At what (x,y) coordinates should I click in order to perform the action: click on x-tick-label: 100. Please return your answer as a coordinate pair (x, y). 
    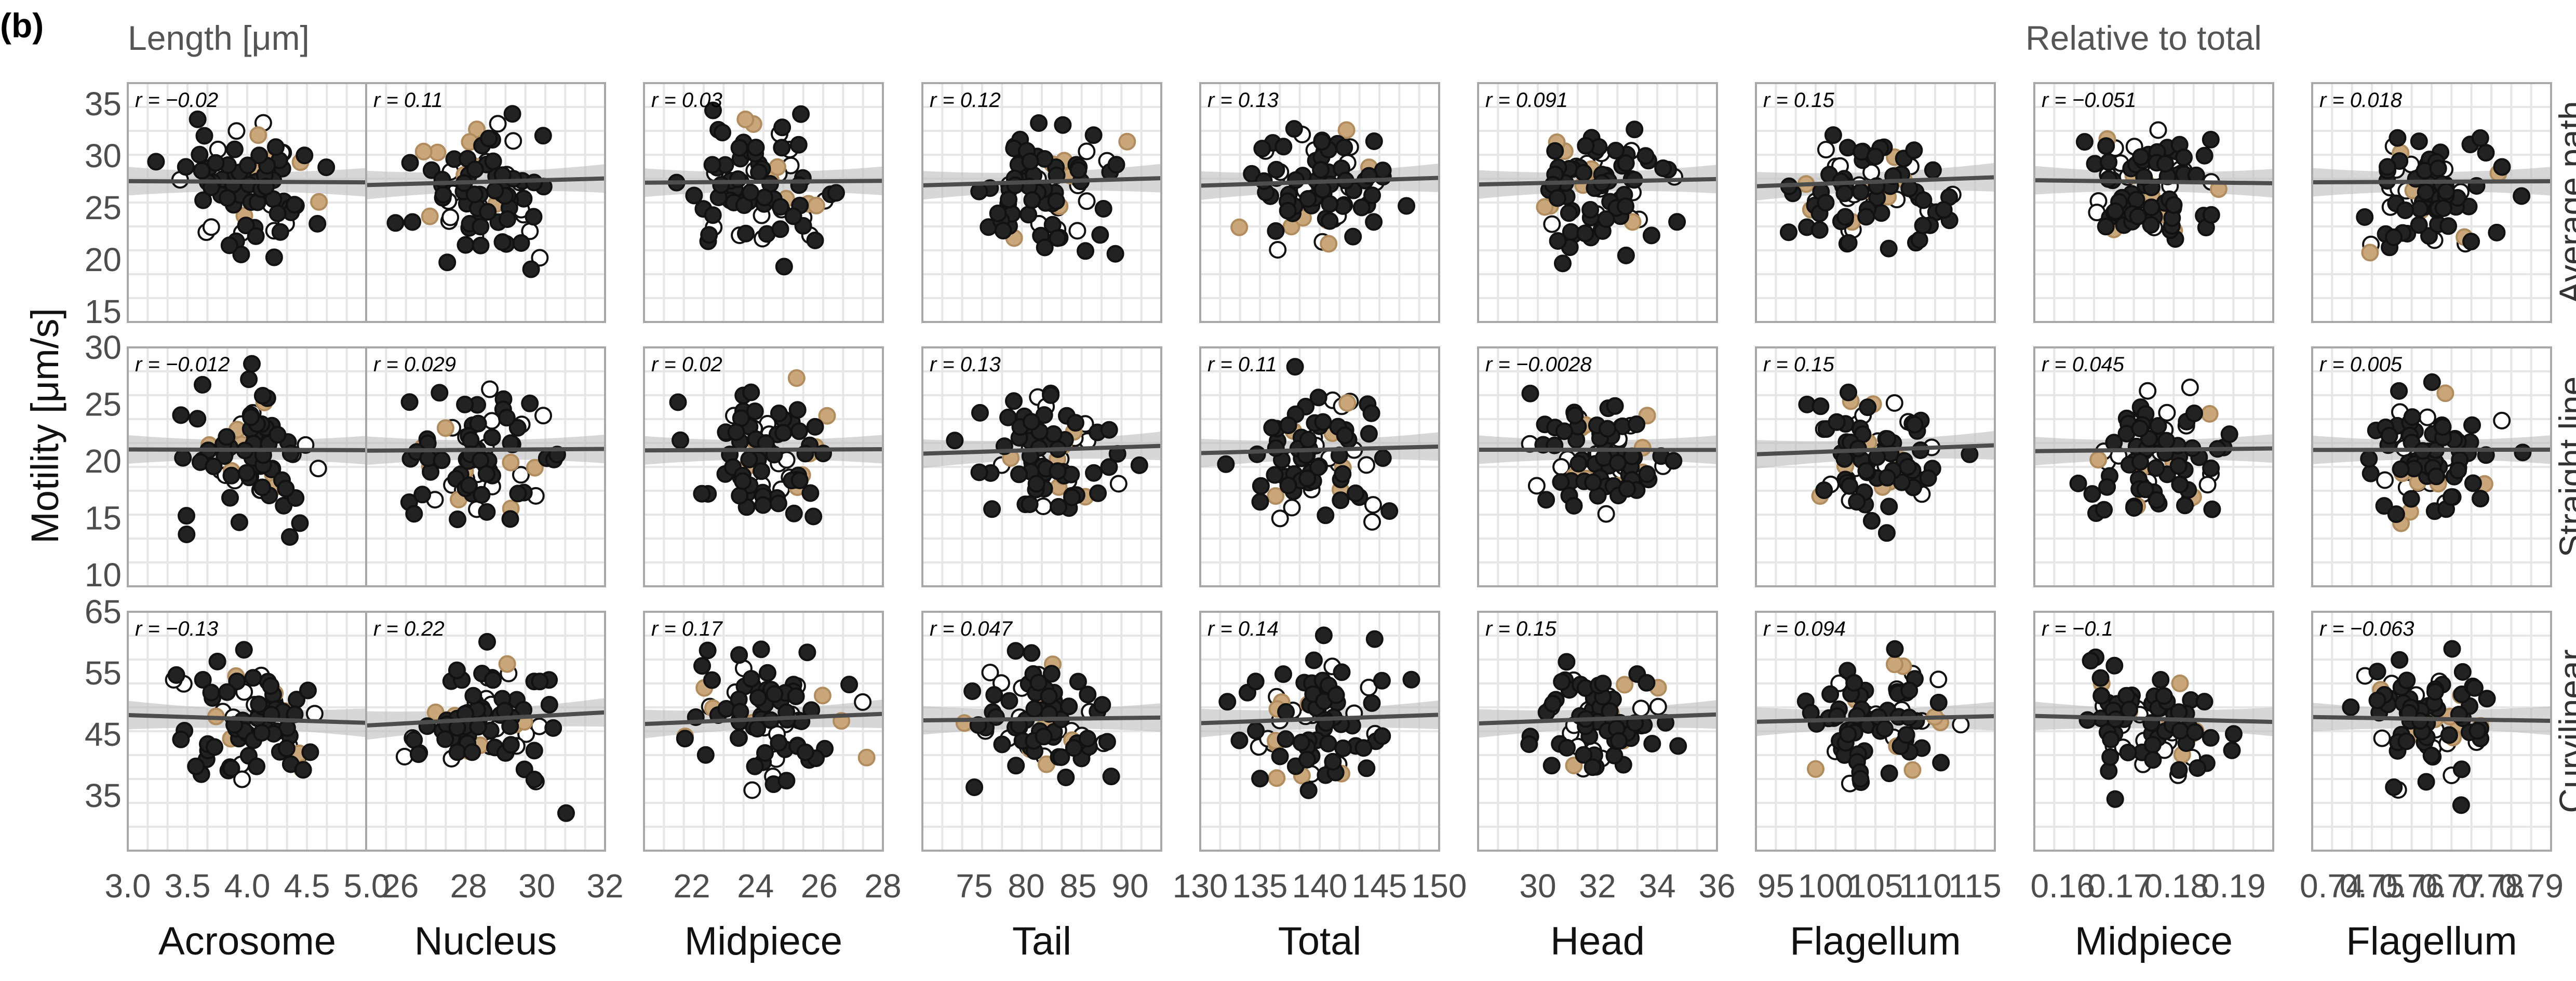
    Looking at the image, I should click on (1826, 886).